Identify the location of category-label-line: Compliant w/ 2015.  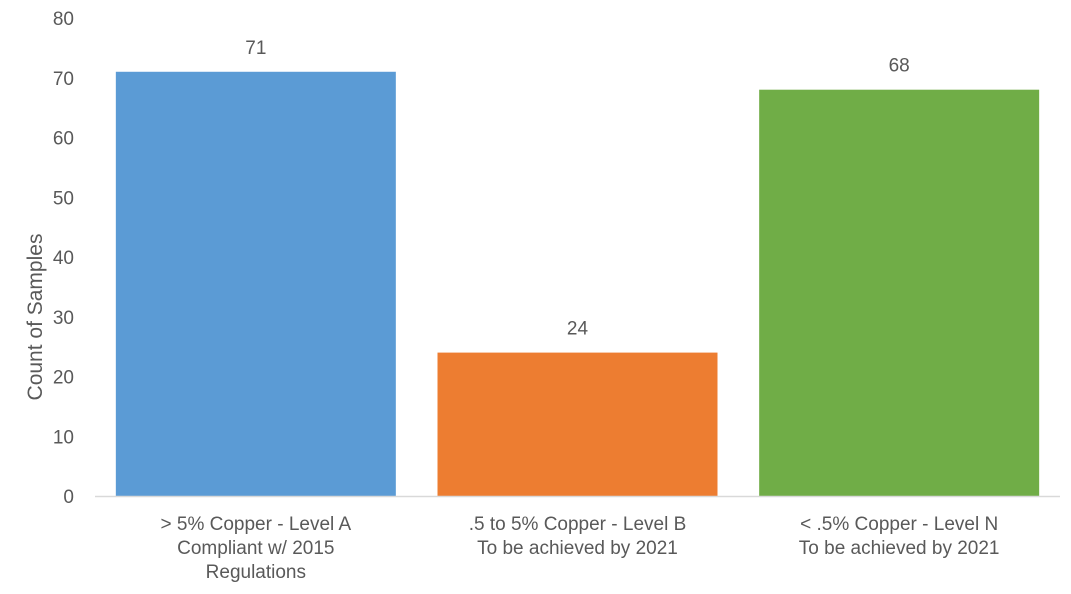
(255, 548).